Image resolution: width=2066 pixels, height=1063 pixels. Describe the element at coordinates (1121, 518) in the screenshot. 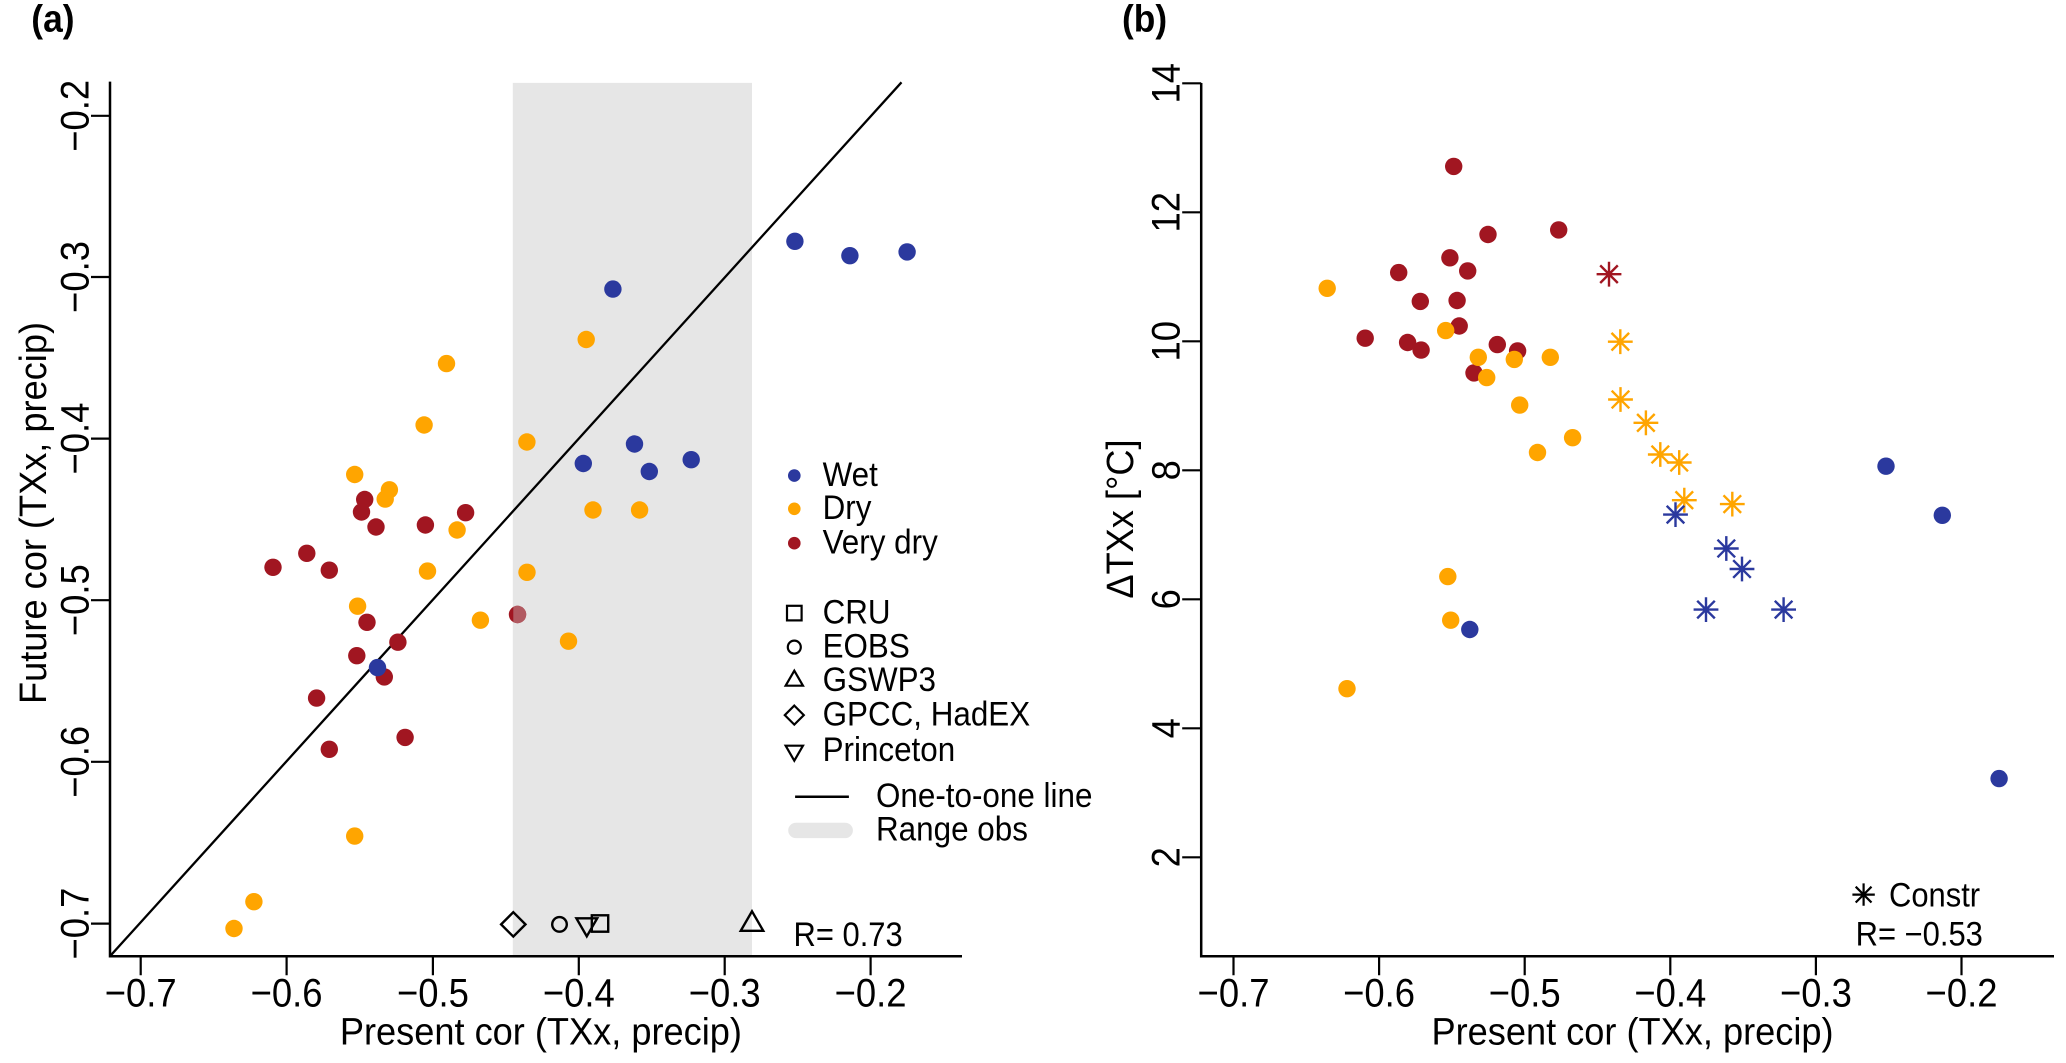

I see `svg-text: ΔTXx [°C]` at that location.